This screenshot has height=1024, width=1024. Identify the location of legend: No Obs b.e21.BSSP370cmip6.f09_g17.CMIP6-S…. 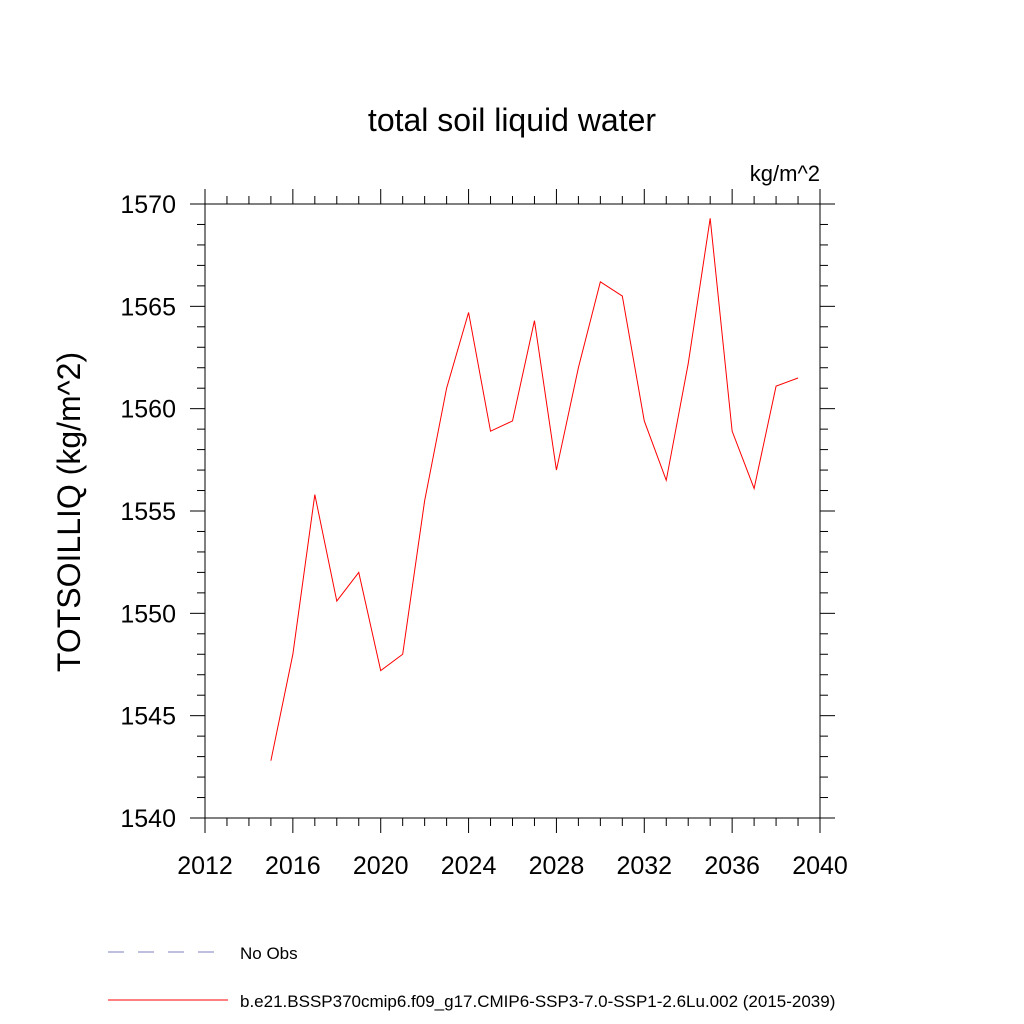
(471, 977).